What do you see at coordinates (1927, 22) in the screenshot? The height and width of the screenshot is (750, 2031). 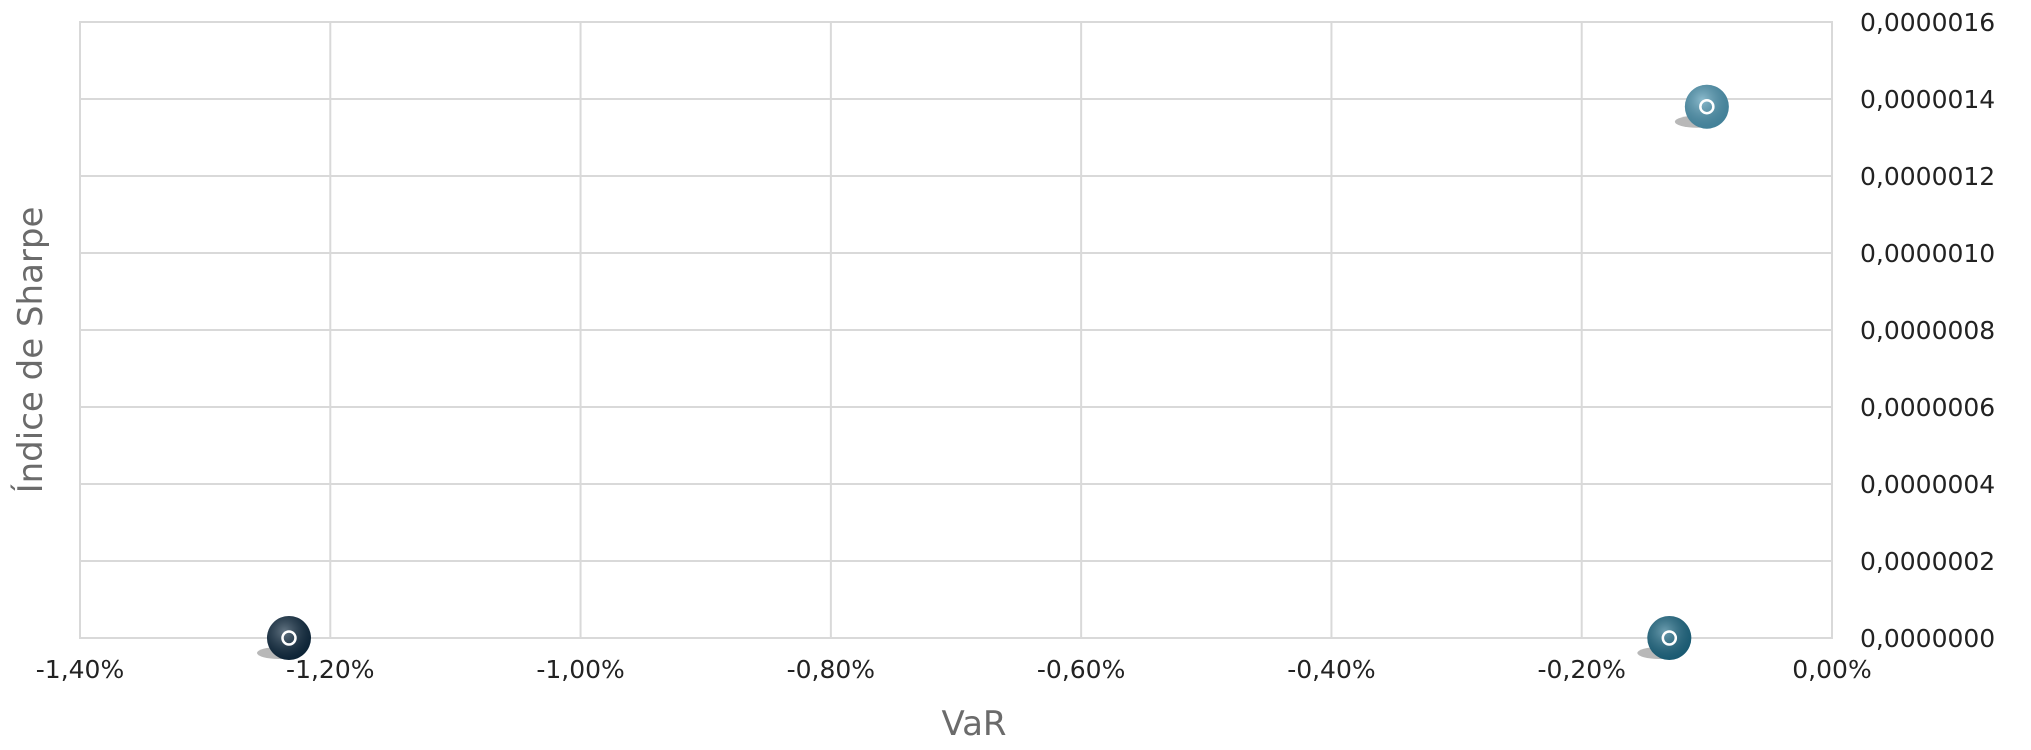 I see `y-tick-label: 0,0000016` at bounding box center [1927, 22].